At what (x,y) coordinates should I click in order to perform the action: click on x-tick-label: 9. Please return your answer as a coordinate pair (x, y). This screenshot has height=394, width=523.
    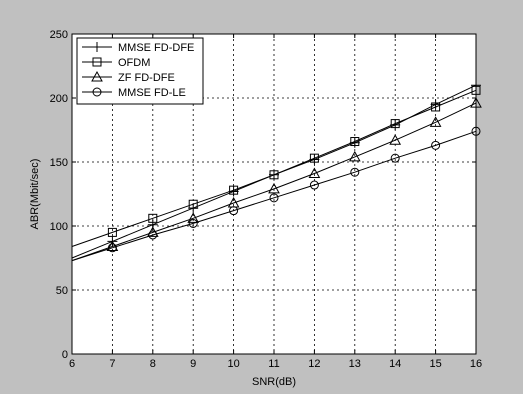
    Looking at the image, I should click on (193, 364).